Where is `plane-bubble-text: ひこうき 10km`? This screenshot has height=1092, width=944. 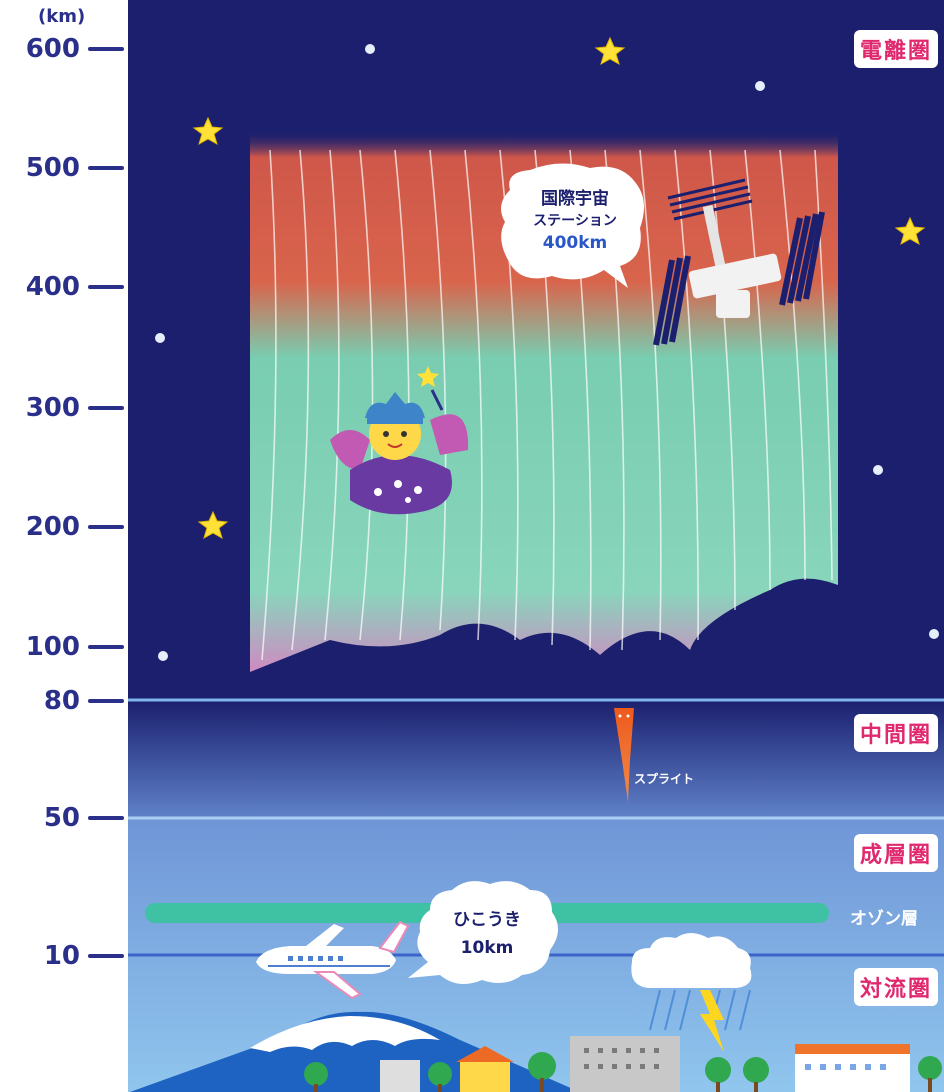
plane-bubble-text: ひこうき 10km is located at coordinates (487, 934).